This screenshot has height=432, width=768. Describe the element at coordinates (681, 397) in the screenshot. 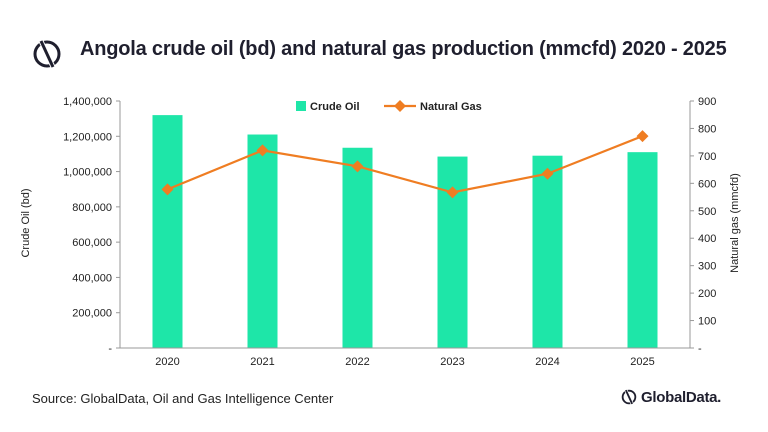

I see `brand-name: GlobalData.` at that location.